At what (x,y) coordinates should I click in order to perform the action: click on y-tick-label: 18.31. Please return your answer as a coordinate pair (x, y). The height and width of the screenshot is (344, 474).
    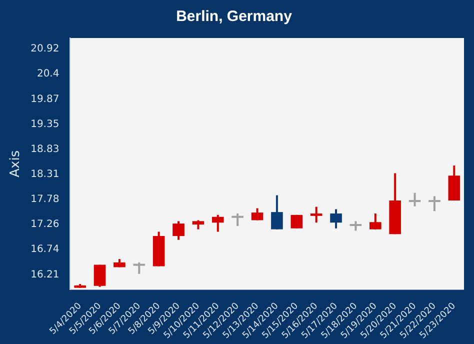
    Looking at the image, I should click on (45, 174).